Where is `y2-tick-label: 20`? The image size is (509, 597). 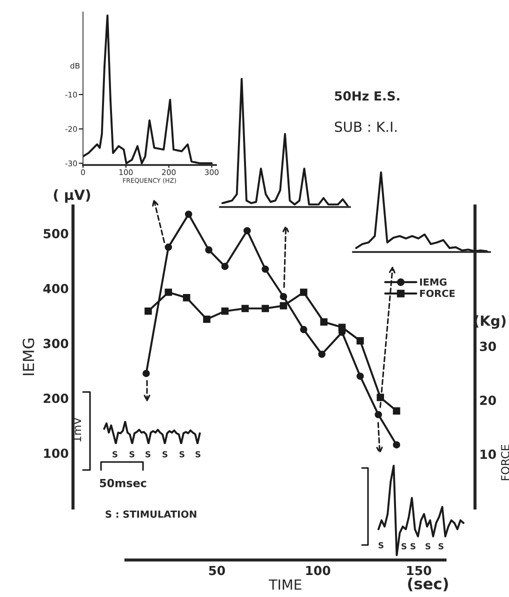
y2-tick-label: 20 is located at coordinates (488, 401).